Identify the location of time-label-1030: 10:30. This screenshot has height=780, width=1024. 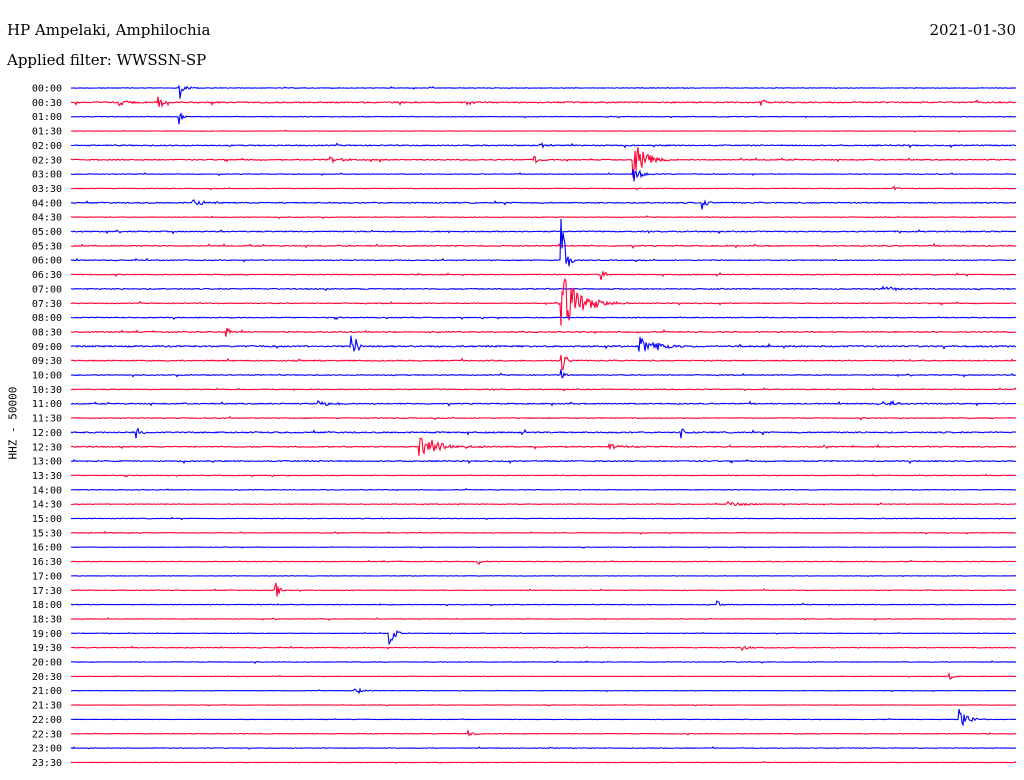
(47, 390).